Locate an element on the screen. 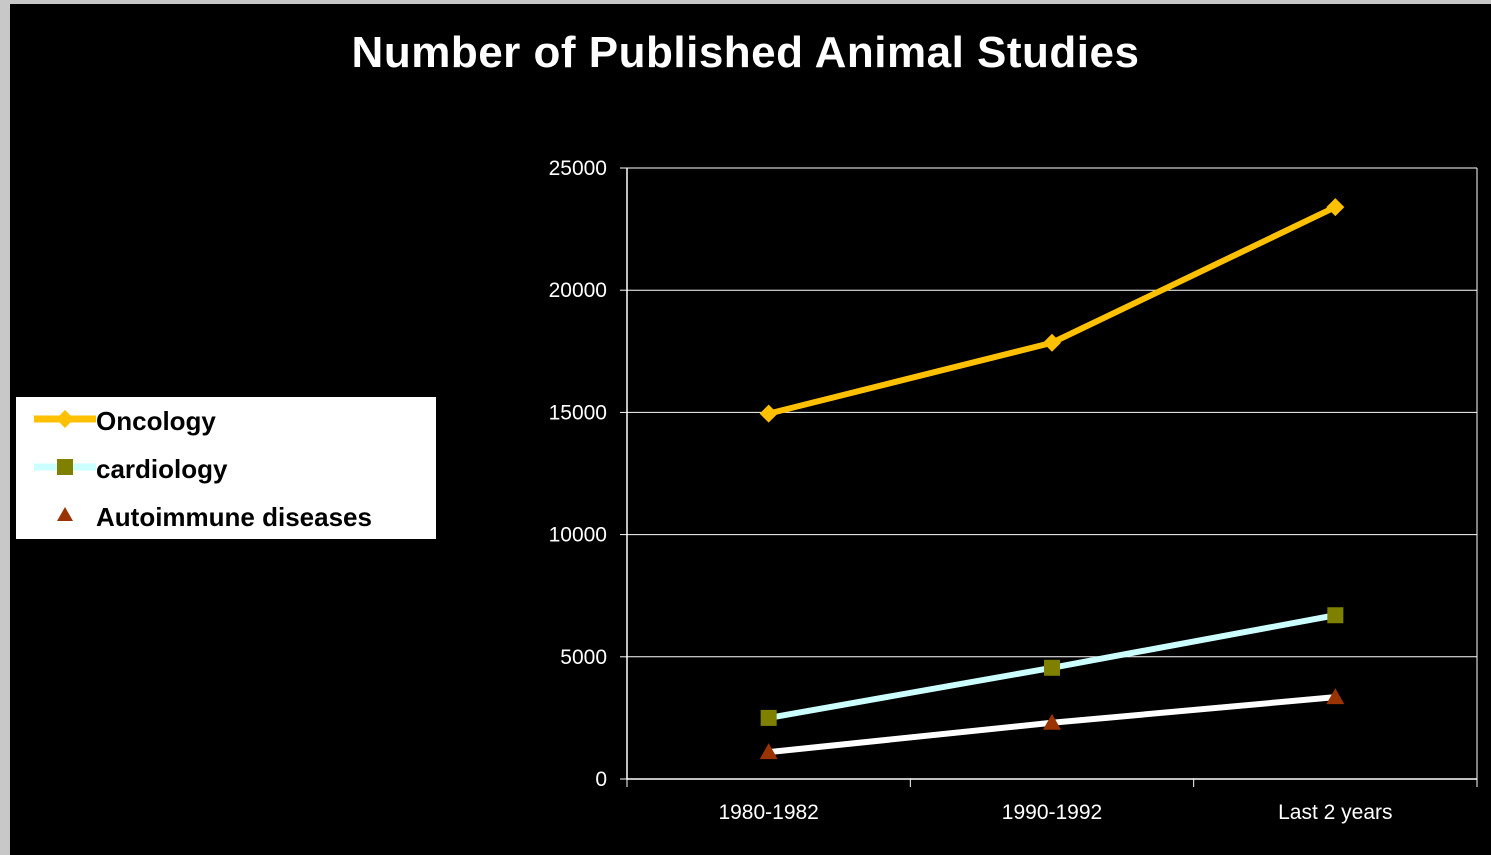 This screenshot has width=1491, height=855. legend-item-autoimmune-diseases: Autoimmune diseases is located at coordinates (226, 517).